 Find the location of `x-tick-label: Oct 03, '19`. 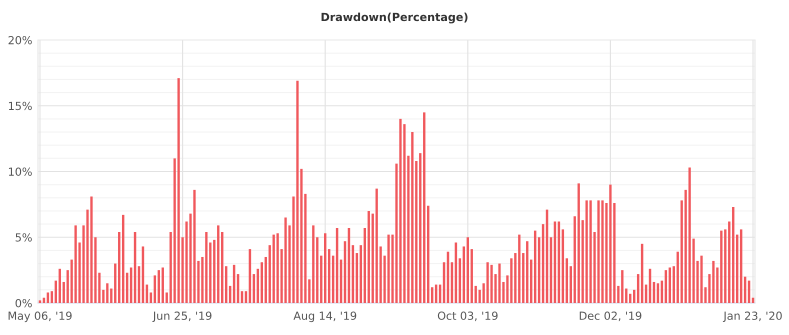

x-tick-label: Oct 03, '19 is located at coordinates (468, 317).